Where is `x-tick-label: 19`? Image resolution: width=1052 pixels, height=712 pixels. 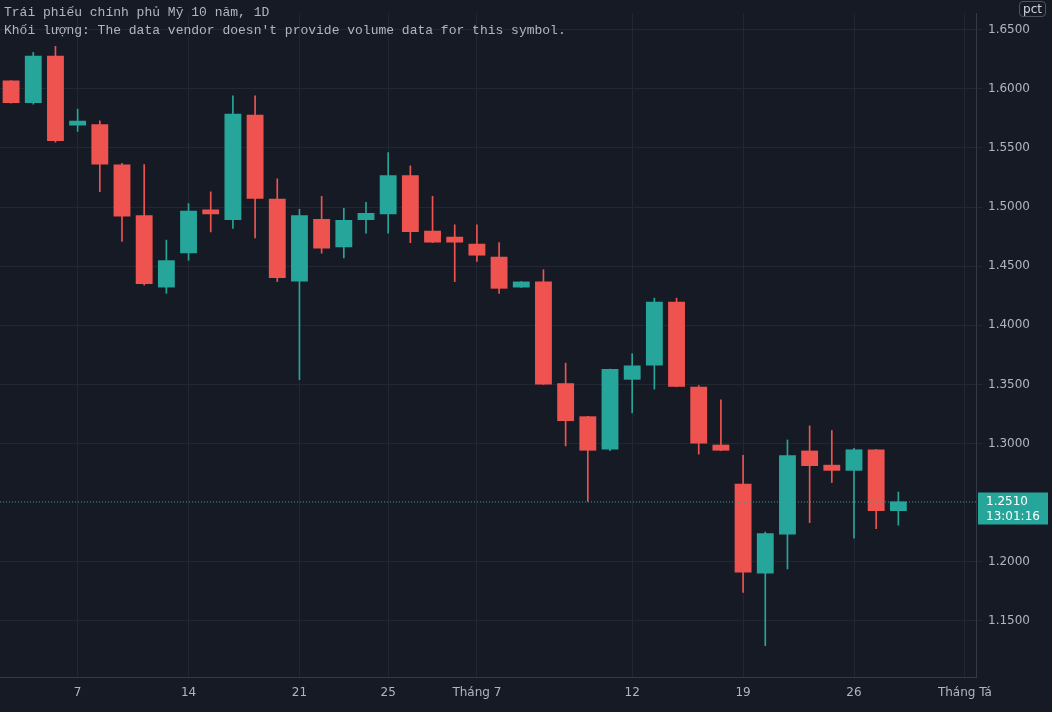 x-tick-label: 19 is located at coordinates (743, 691).